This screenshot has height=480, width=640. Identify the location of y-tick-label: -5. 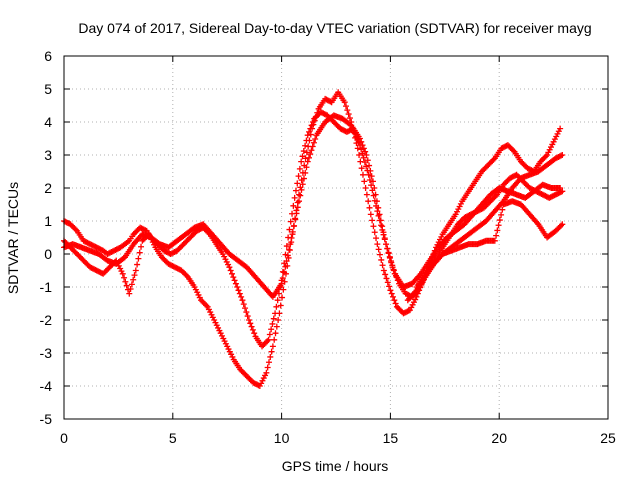
(46, 419).